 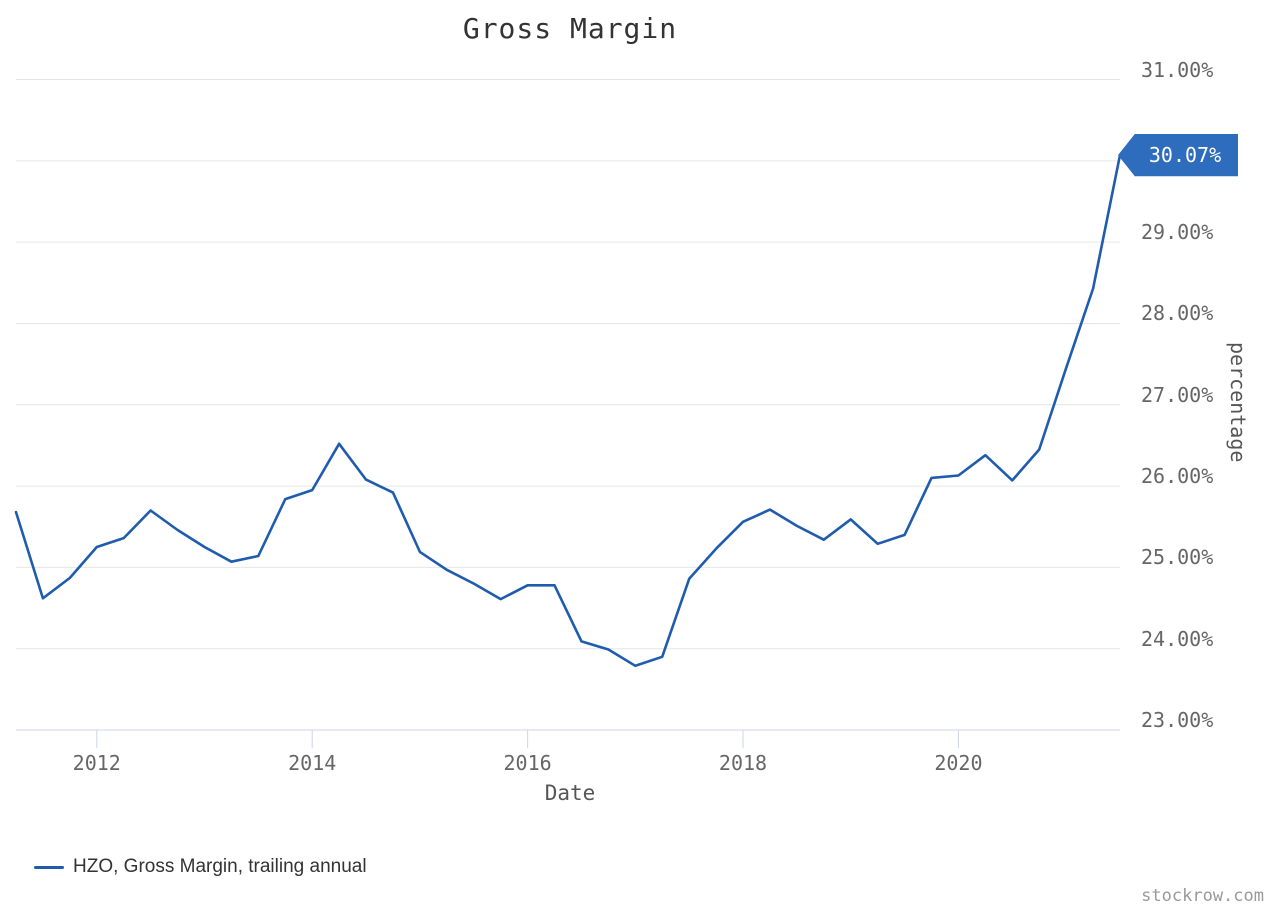 I want to click on y-axis-tick-label: 25.00%, so click(x=1177, y=557).